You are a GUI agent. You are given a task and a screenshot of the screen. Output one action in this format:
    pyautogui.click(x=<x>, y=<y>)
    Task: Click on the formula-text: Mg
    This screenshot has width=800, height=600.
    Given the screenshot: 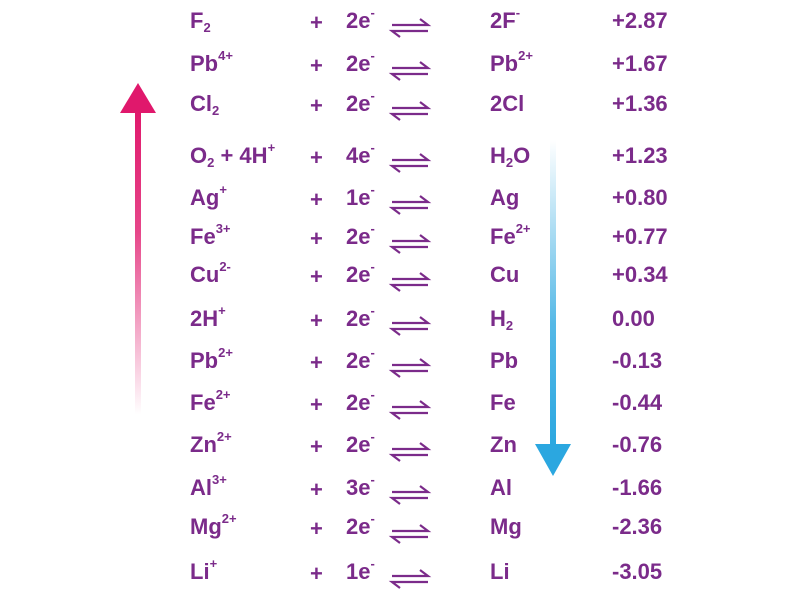 What is the action you would take?
    pyautogui.click(x=206, y=526)
    